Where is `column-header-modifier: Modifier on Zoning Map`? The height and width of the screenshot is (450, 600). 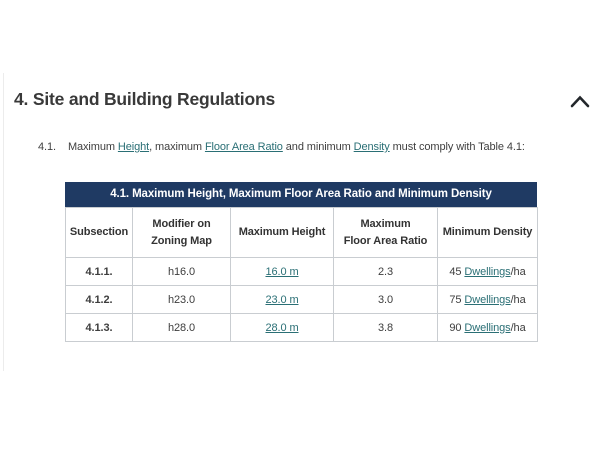 column-header-modifier: Modifier on Zoning Map is located at coordinates (181, 232).